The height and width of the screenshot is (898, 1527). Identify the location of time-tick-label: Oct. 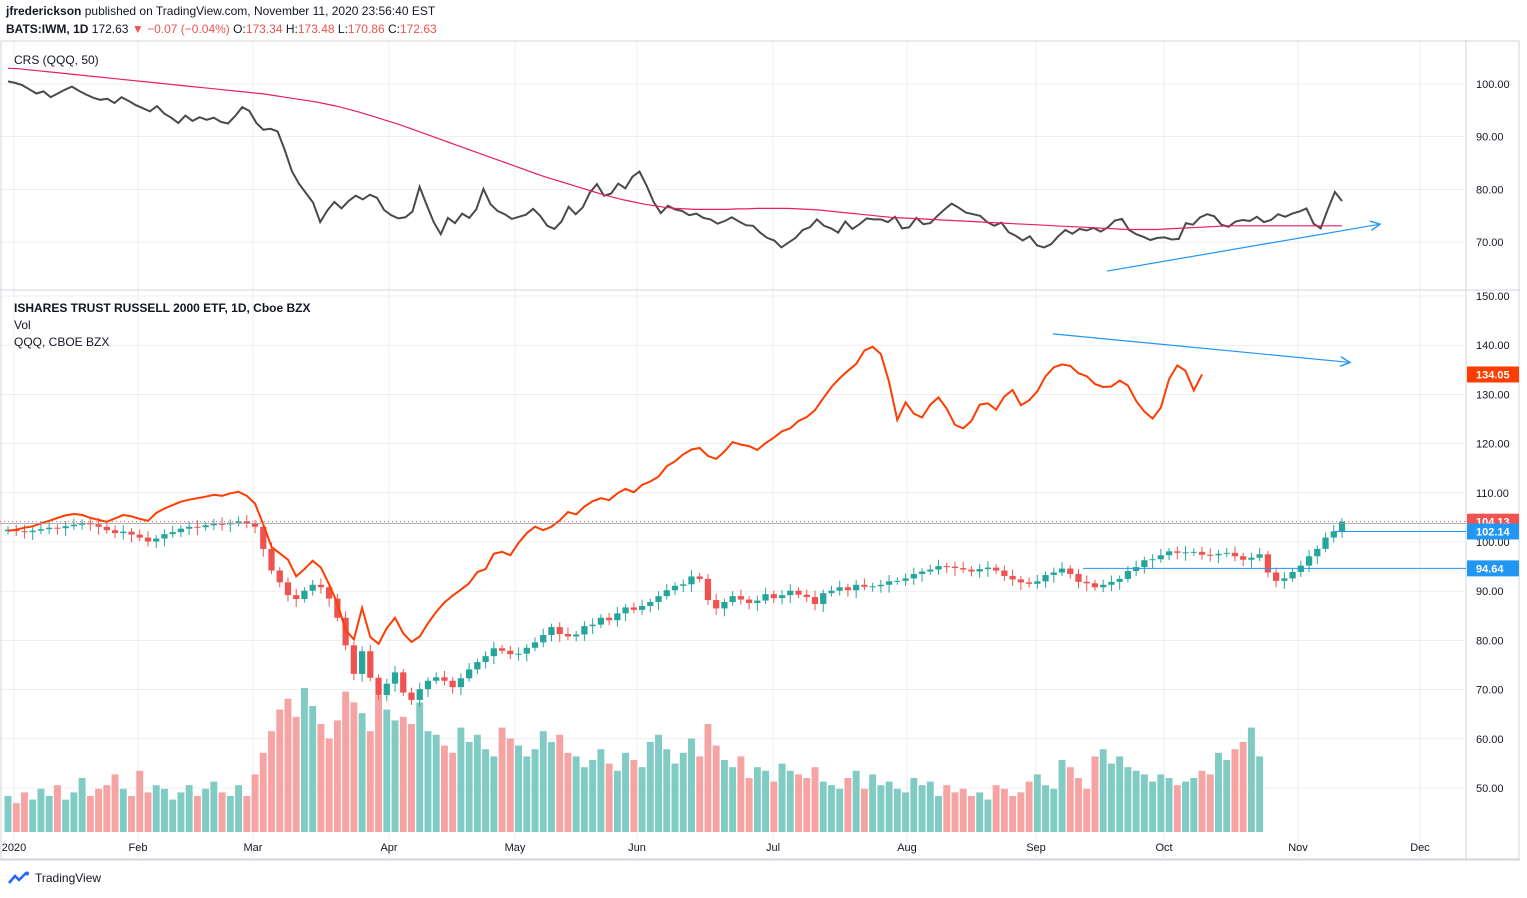
(1163, 848).